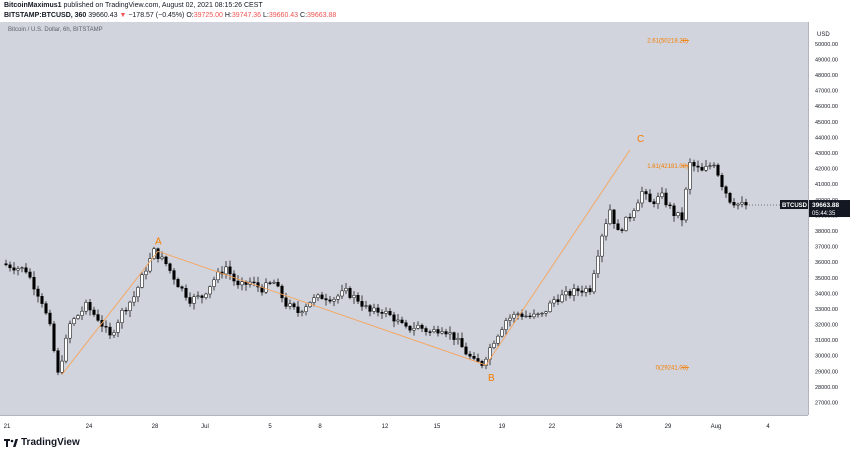 This screenshot has height=453, width=850. What do you see at coordinates (304, 15) in the screenshot?
I see `close-label: C:` at bounding box center [304, 15].